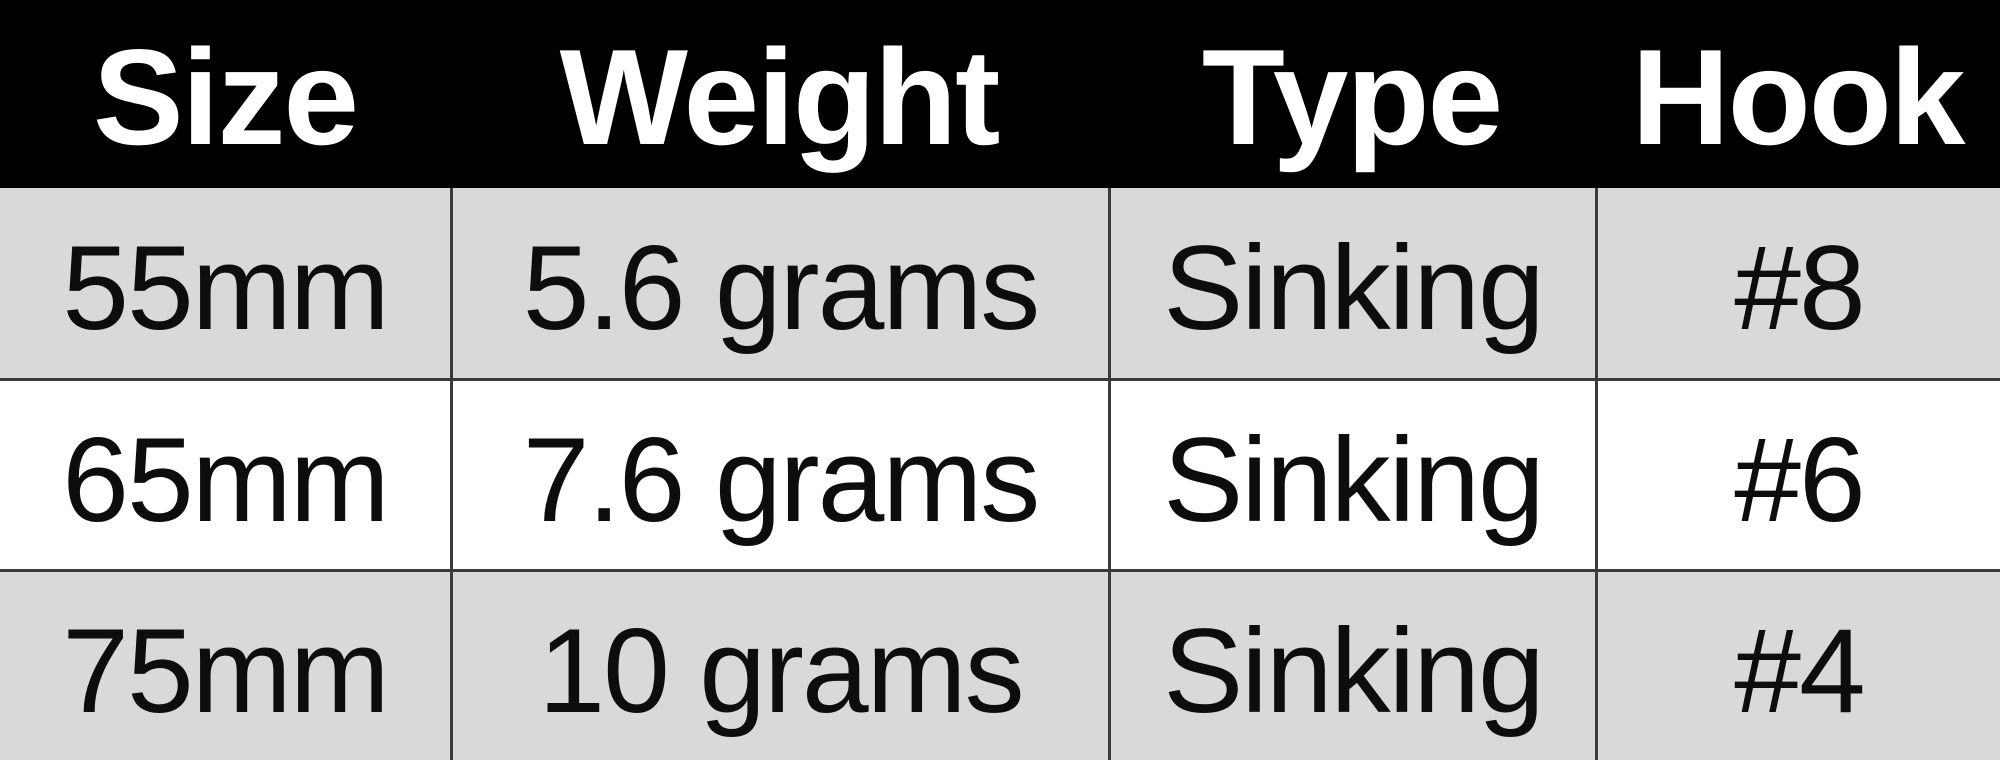  Describe the element at coordinates (225, 671) in the screenshot. I see `cell-size: 75mm` at that location.